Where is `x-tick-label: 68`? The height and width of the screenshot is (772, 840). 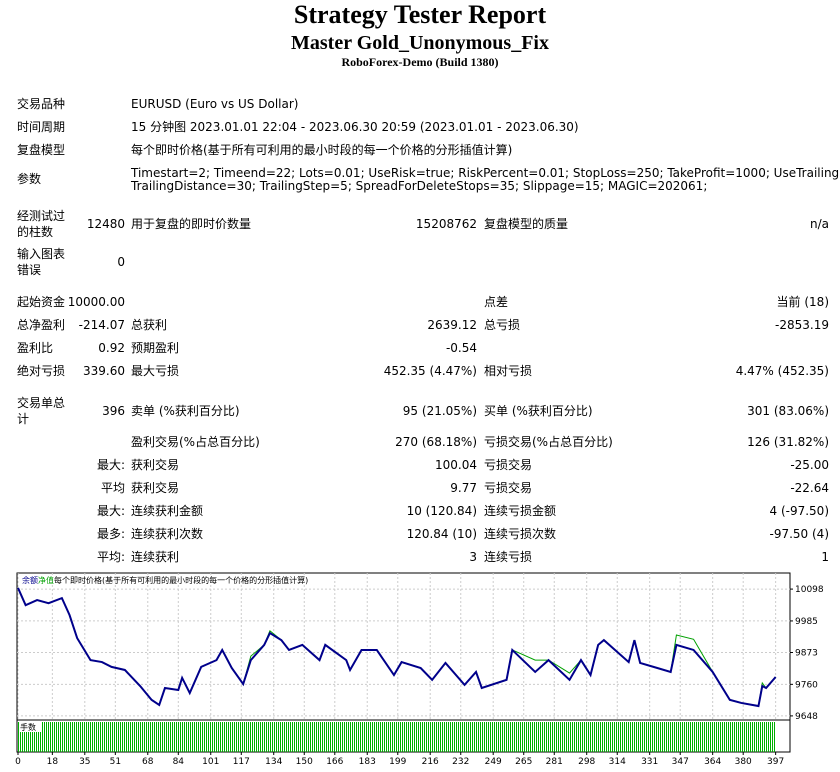 x-tick-label: 68 is located at coordinates (148, 762).